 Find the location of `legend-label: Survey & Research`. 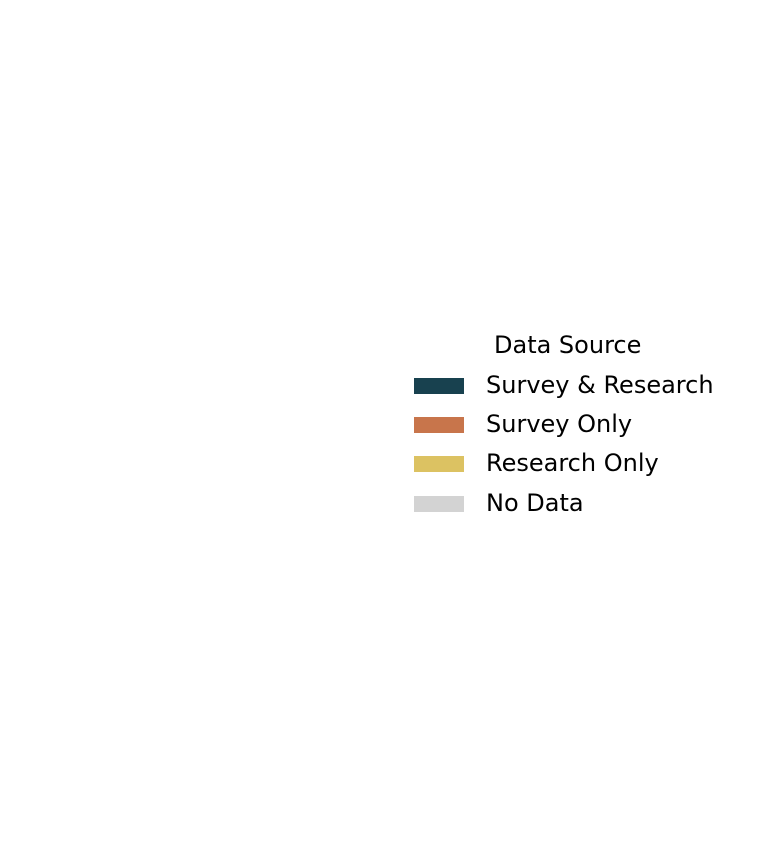

legend-label: Survey & Research is located at coordinates (600, 385).